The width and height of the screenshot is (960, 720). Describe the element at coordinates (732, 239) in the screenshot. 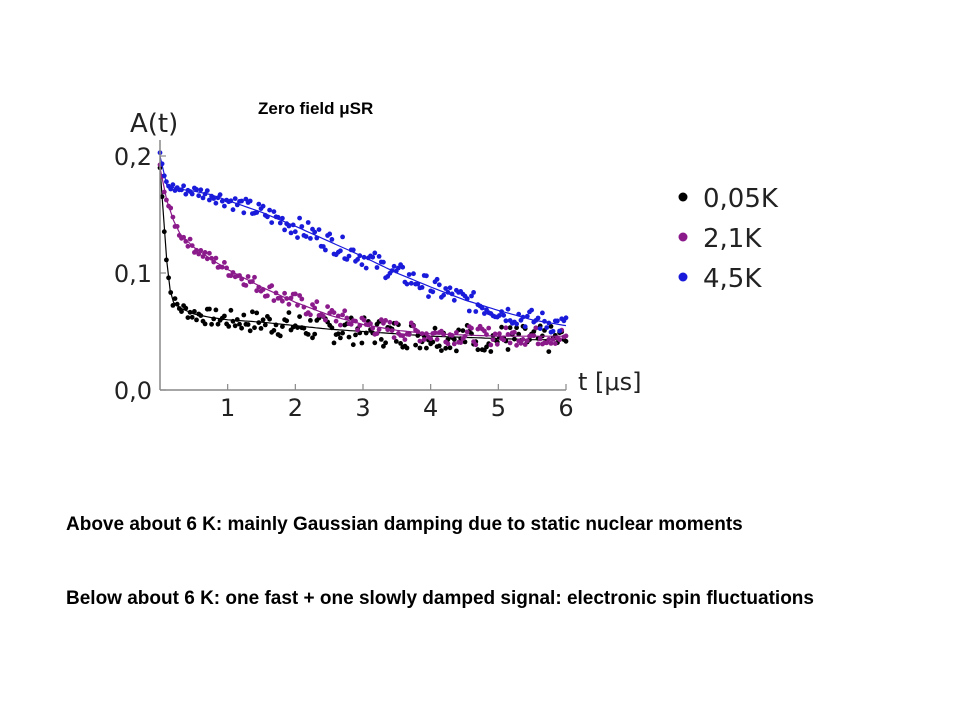

I see `legend-label: 2,1K` at that location.